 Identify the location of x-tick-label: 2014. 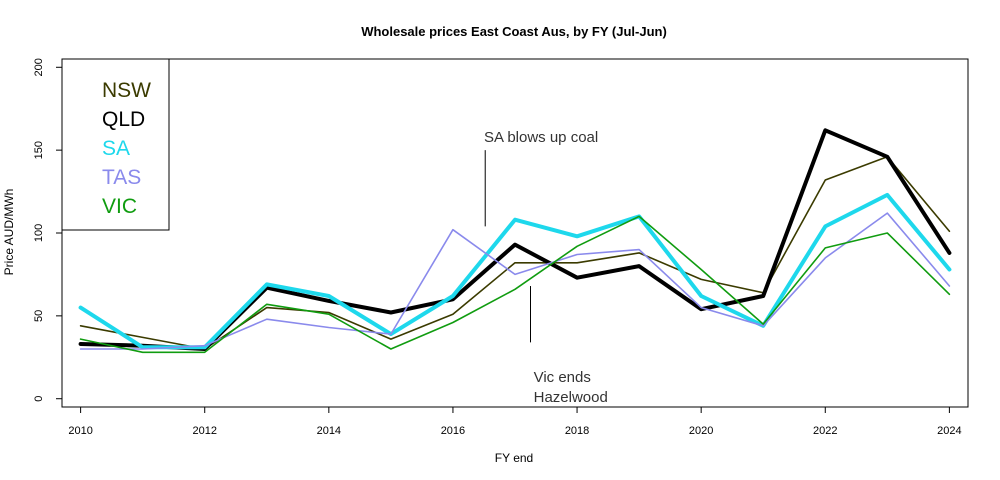
(329, 431).